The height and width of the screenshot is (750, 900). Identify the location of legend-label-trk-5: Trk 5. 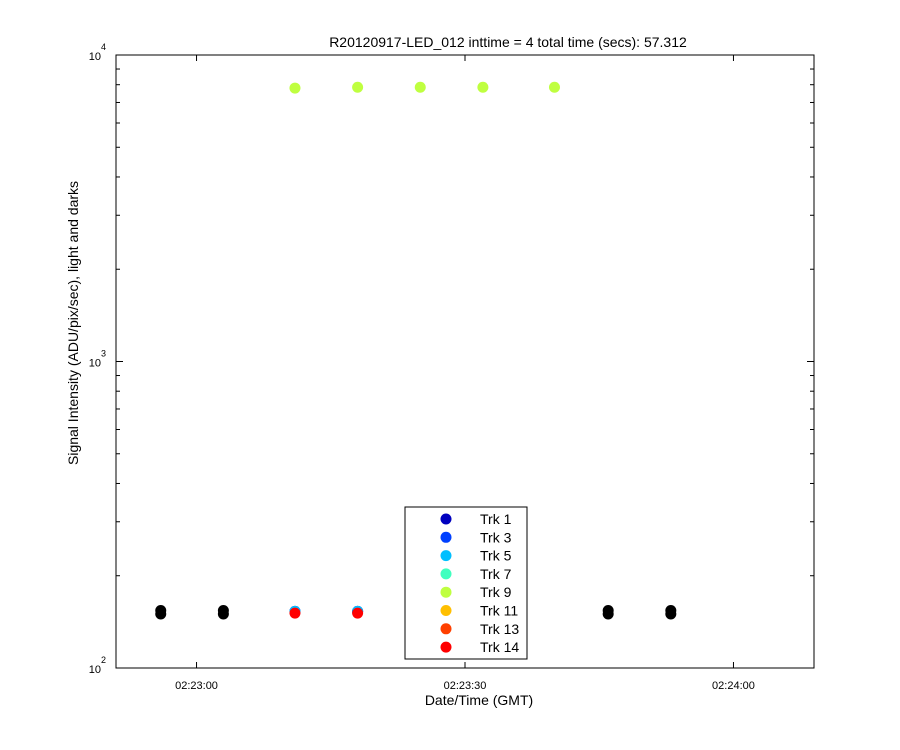
(496, 556).